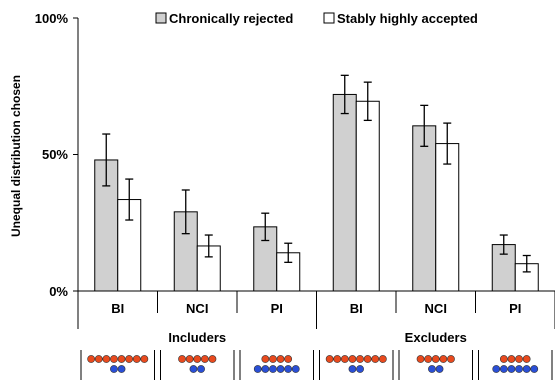 The height and width of the screenshot is (380, 555). What do you see at coordinates (277, 308) in the screenshot?
I see `category-label-includers-pi: PI` at bounding box center [277, 308].